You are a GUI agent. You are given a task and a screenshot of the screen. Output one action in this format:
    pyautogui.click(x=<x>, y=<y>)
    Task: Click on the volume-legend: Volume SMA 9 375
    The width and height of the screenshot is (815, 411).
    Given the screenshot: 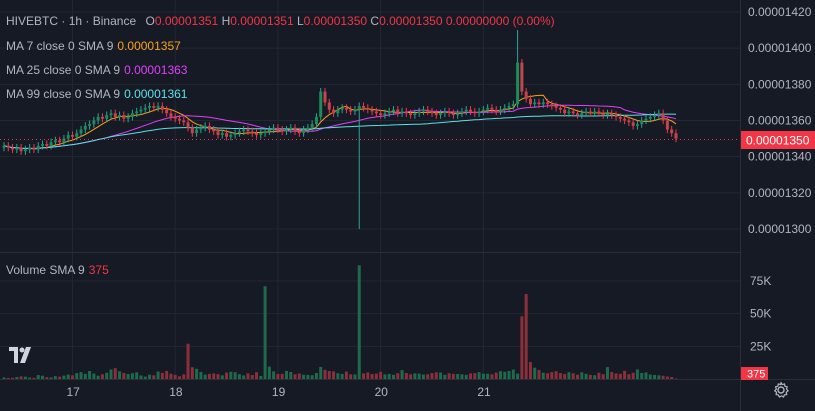 What is the action you would take?
    pyautogui.click(x=57, y=270)
    